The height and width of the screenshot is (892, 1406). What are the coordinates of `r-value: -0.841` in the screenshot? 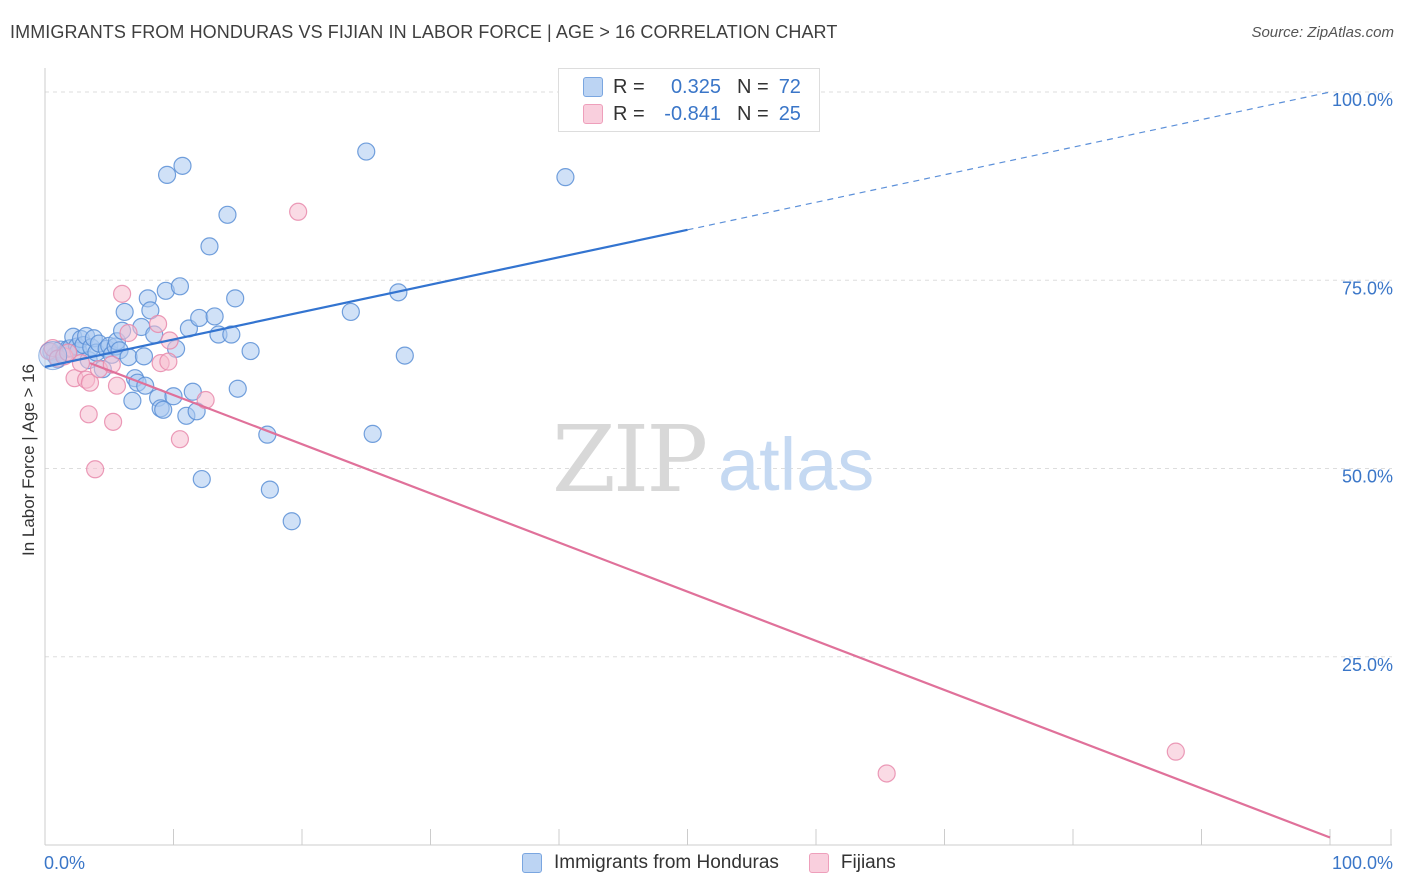 It's located at (692, 113).